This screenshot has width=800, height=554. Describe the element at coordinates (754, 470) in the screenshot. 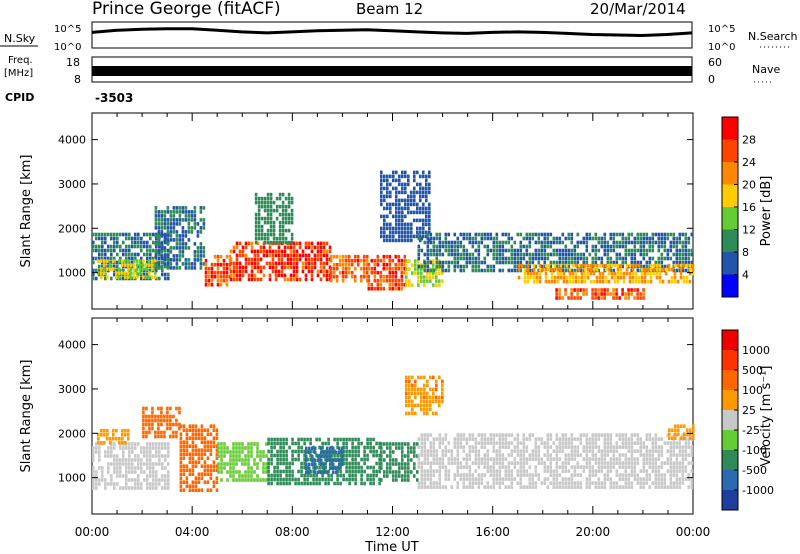

I see `colorbar-tick-label: -500` at that location.